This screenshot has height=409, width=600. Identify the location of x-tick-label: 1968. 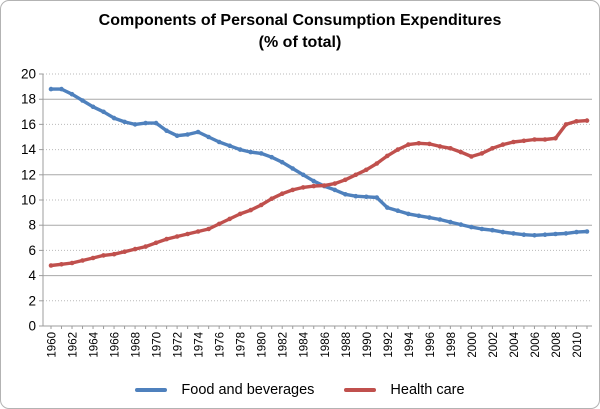
(137, 345).